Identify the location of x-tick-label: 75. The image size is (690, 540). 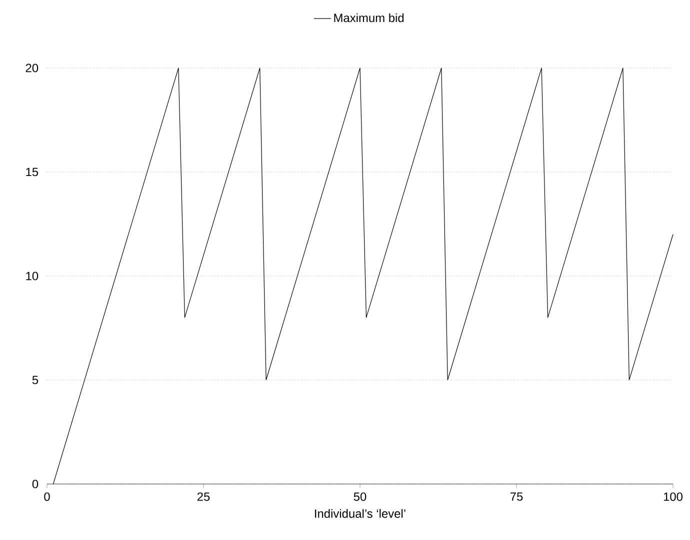
(516, 496).